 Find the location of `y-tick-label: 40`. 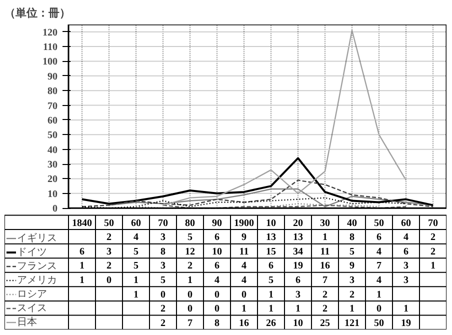

y-tick-label: 40 is located at coordinates (53, 150).